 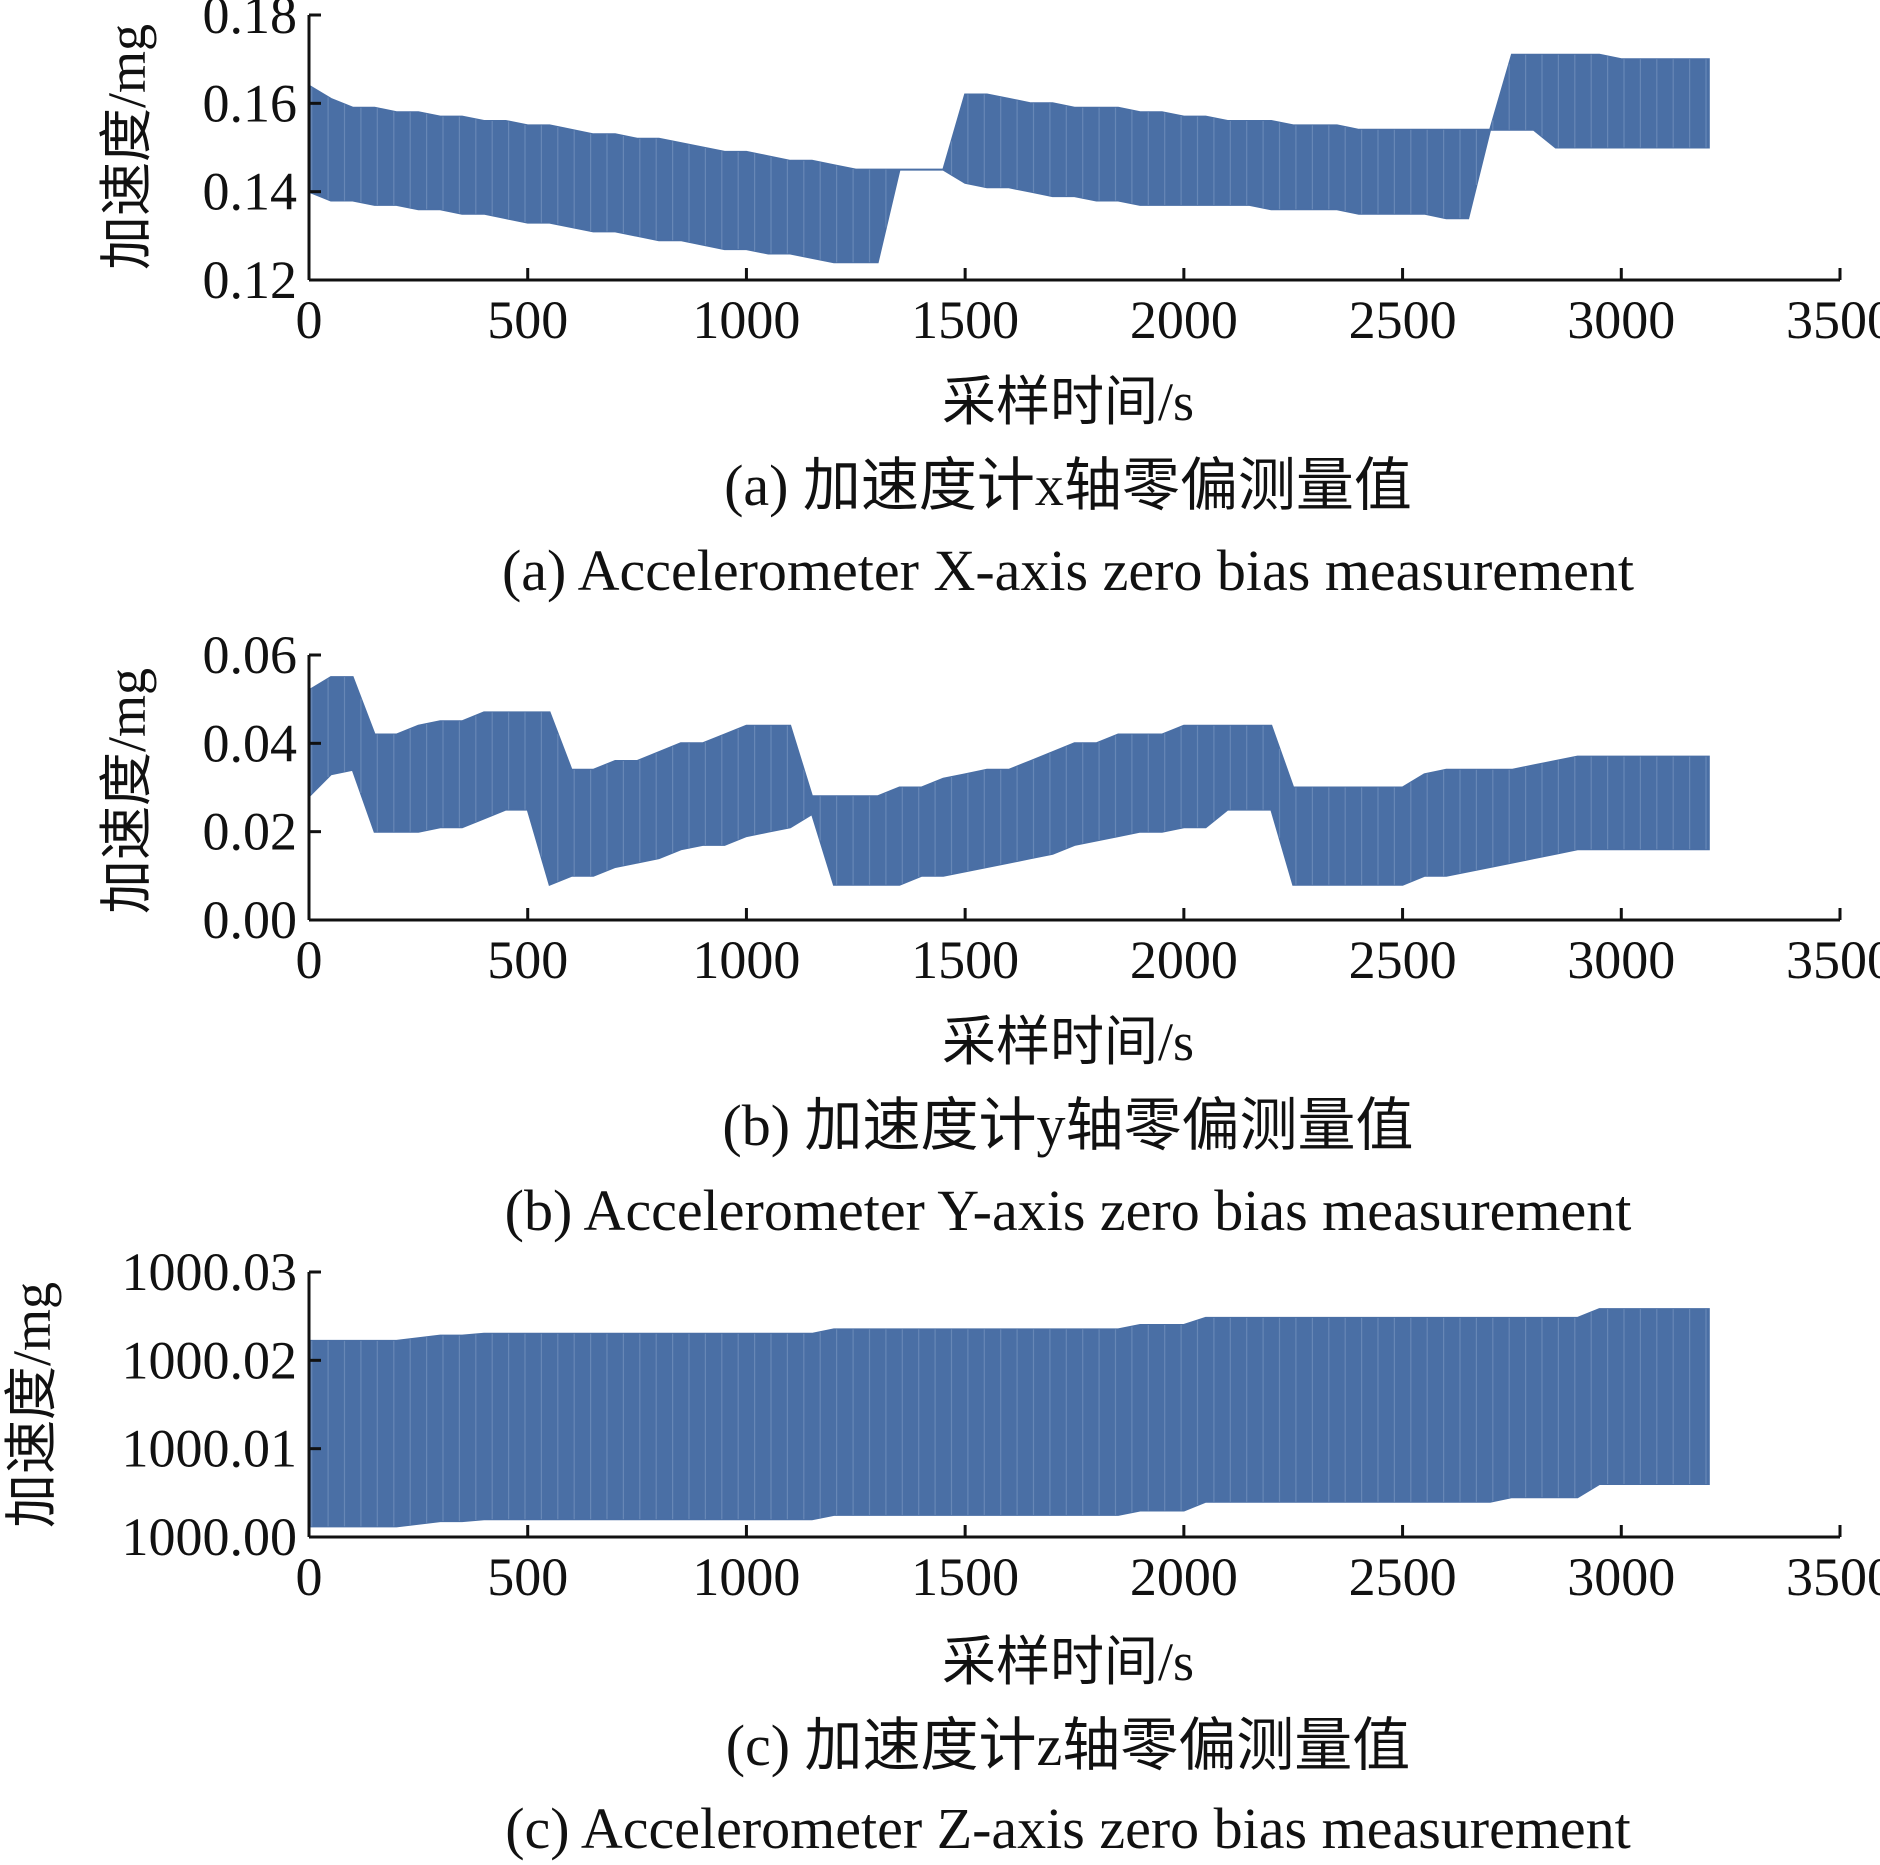 I want to click on y-tick-label: 0.14, so click(x=250, y=192).